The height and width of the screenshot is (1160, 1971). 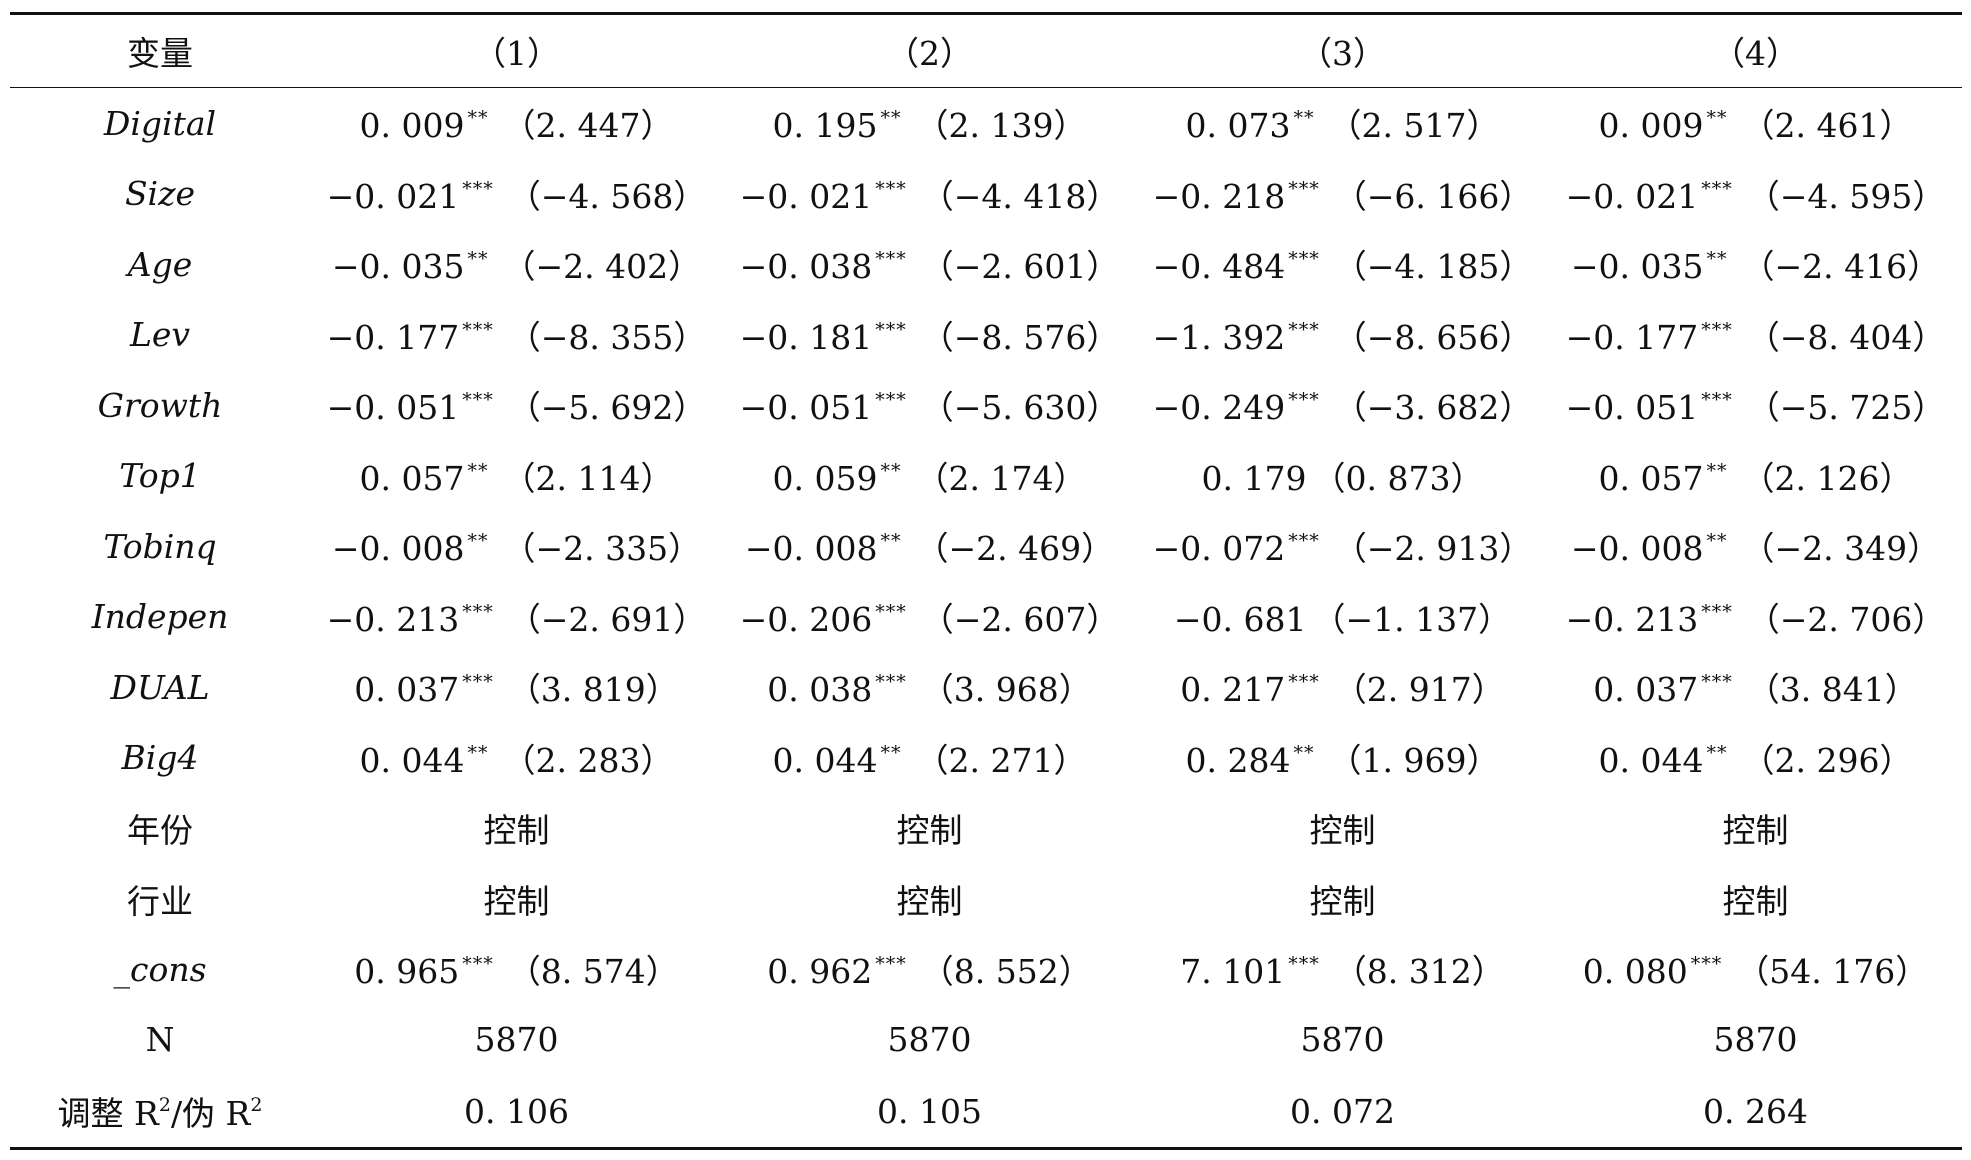 What do you see at coordinates (1412, 619) in the screenshot?
I see `t-statistic: （−1. 137）` at bounding box center [1412, 619].